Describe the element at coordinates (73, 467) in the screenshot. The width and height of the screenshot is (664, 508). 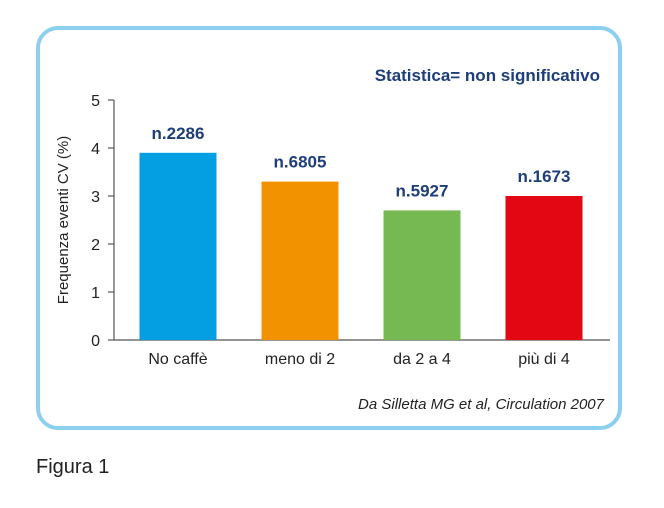
I see `figure-caption: Figura 1` at that location.